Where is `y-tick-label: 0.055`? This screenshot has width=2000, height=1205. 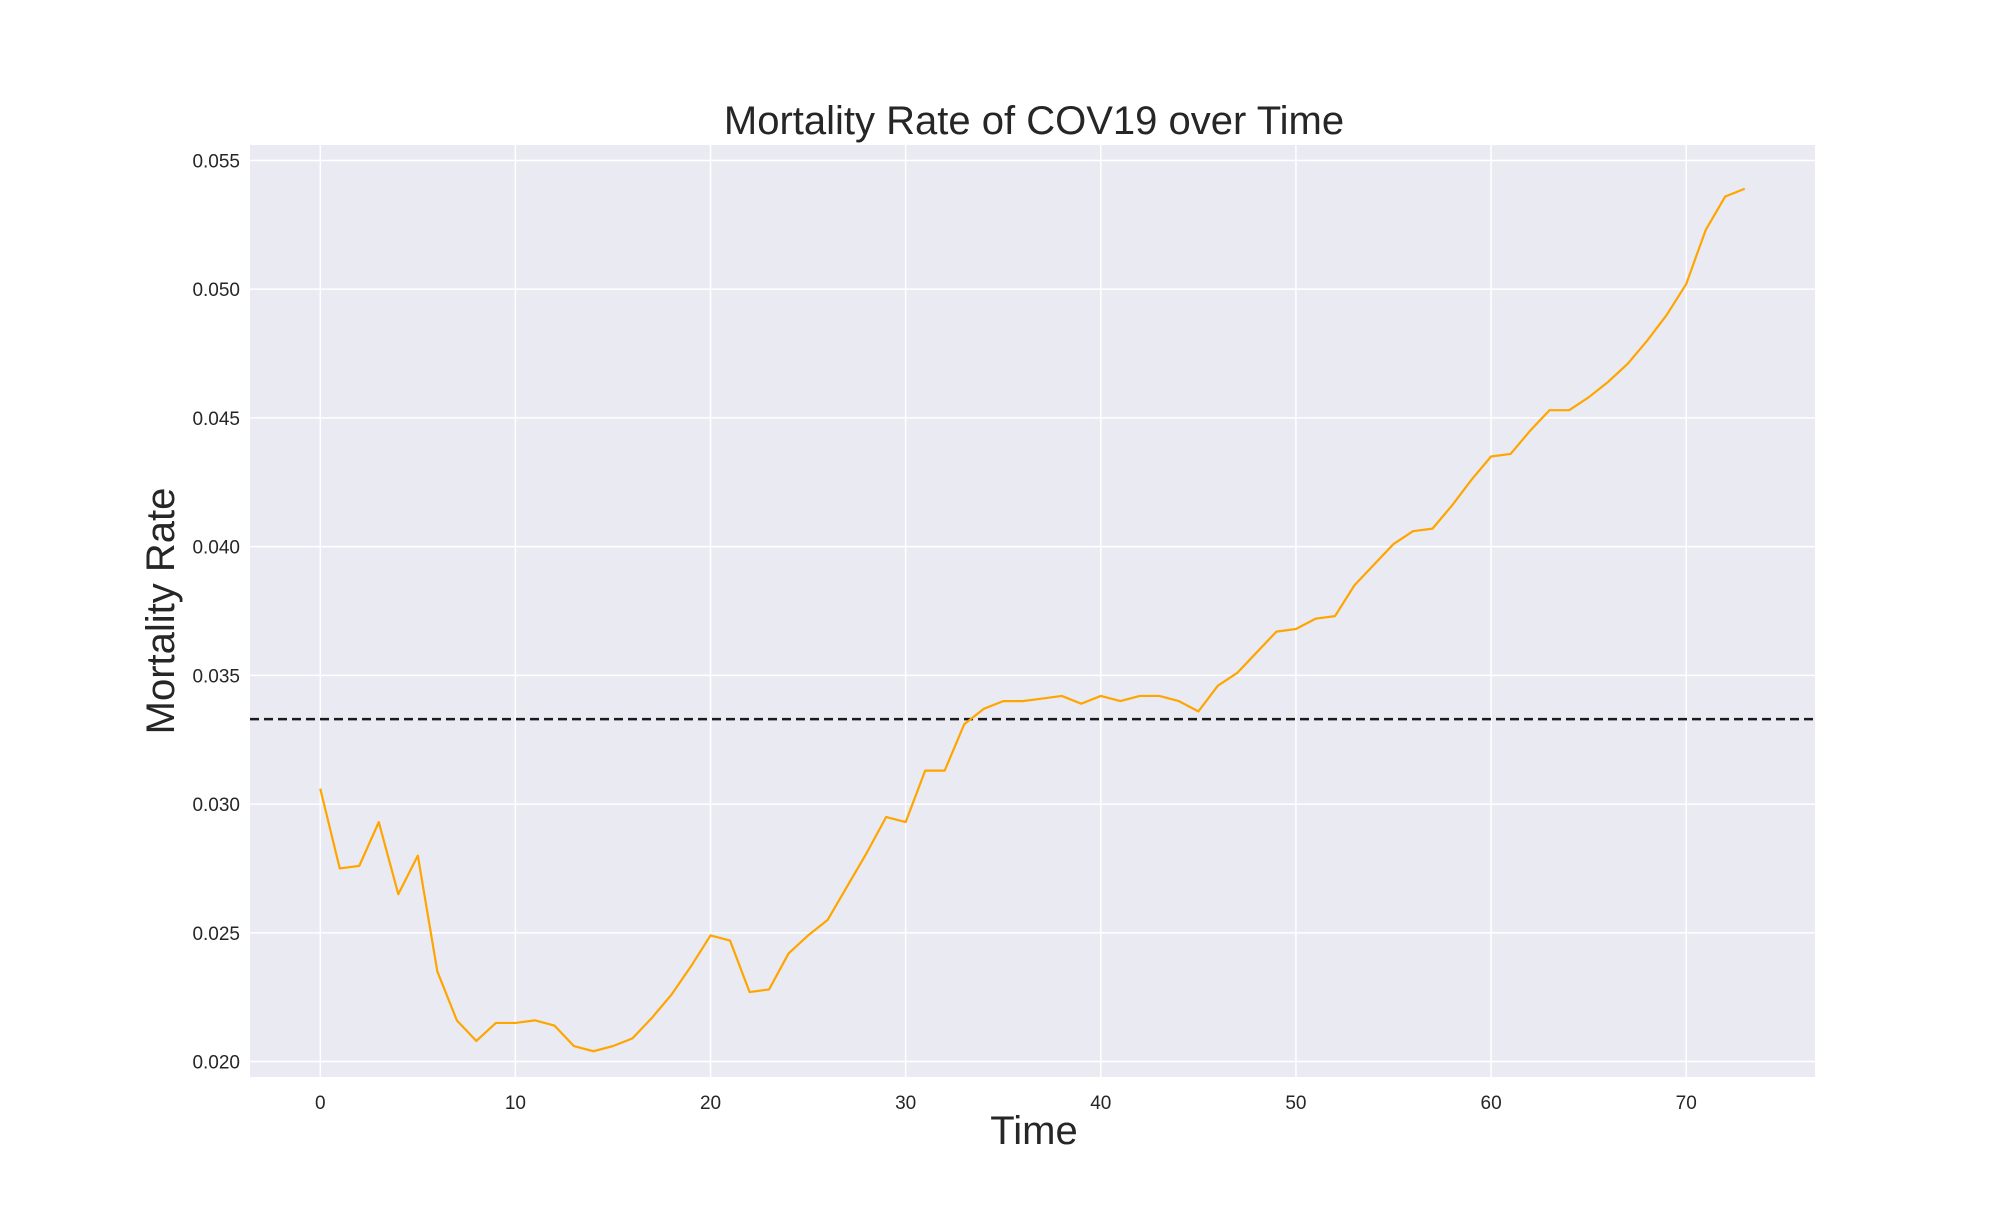 y-tick-label: 0.055 is located at coordinates (216, 161).